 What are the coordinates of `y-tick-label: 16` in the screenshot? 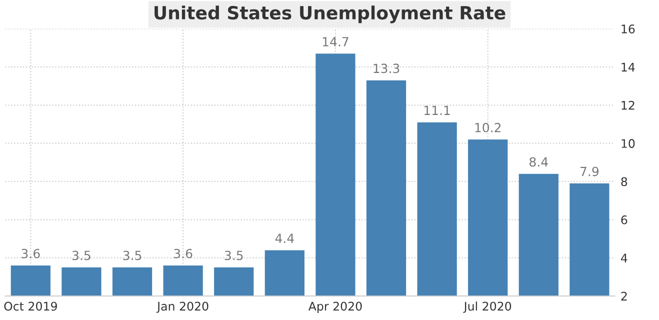 It's located at (628, 29).